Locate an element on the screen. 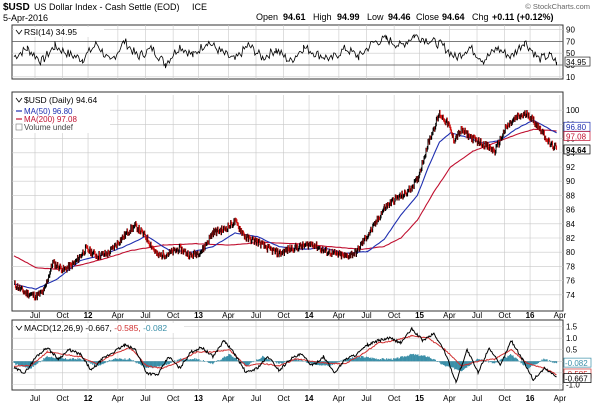 The width and height of the screenshot is (596, 409). high-label: High is located at coordinates (322, 17).